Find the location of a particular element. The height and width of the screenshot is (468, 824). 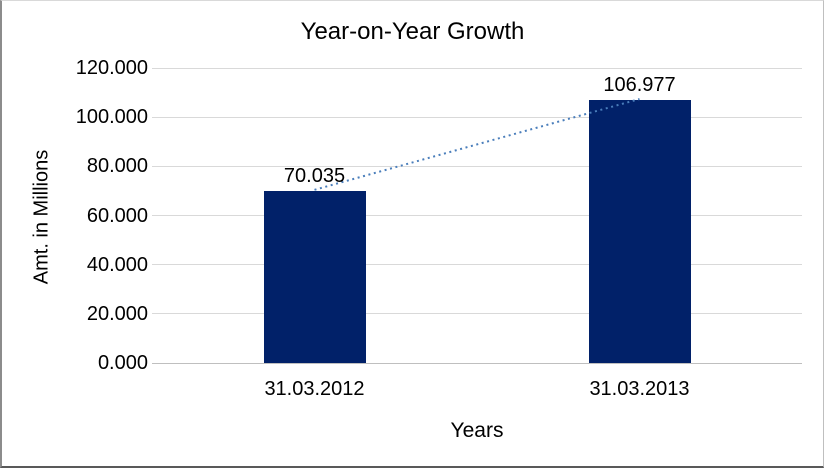

y-tick-label: 80.000 is located at coordinates (117, 166).